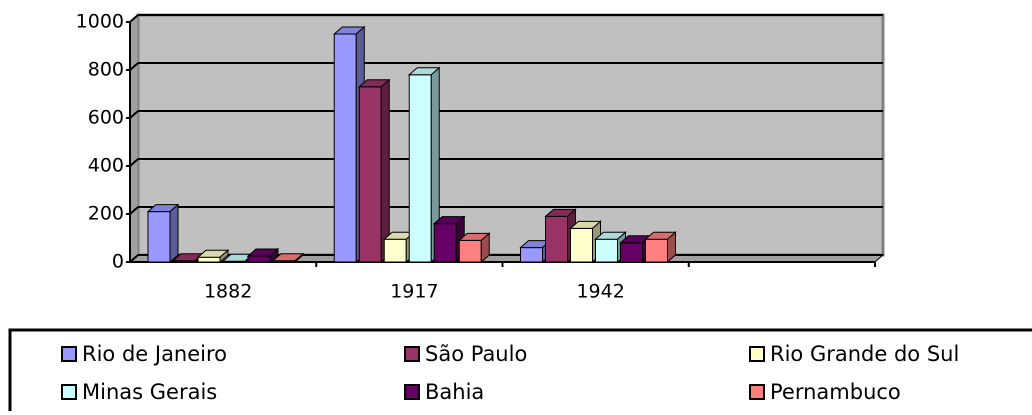  I want to click on legend-label: Minas Gerais, so click(149, 392).